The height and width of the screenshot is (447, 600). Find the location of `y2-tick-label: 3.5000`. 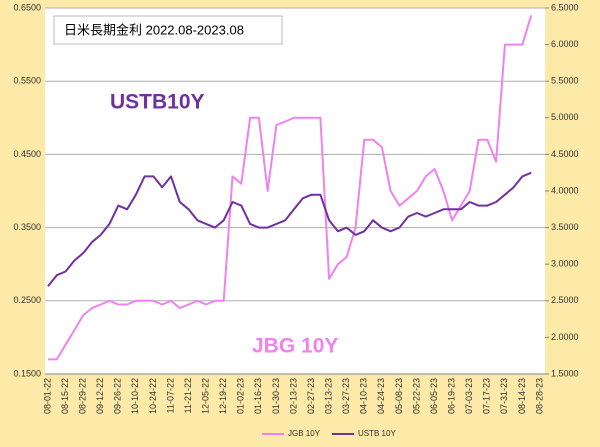

y2-tick-label: 3.5000 is located at coordinates (565, 227).